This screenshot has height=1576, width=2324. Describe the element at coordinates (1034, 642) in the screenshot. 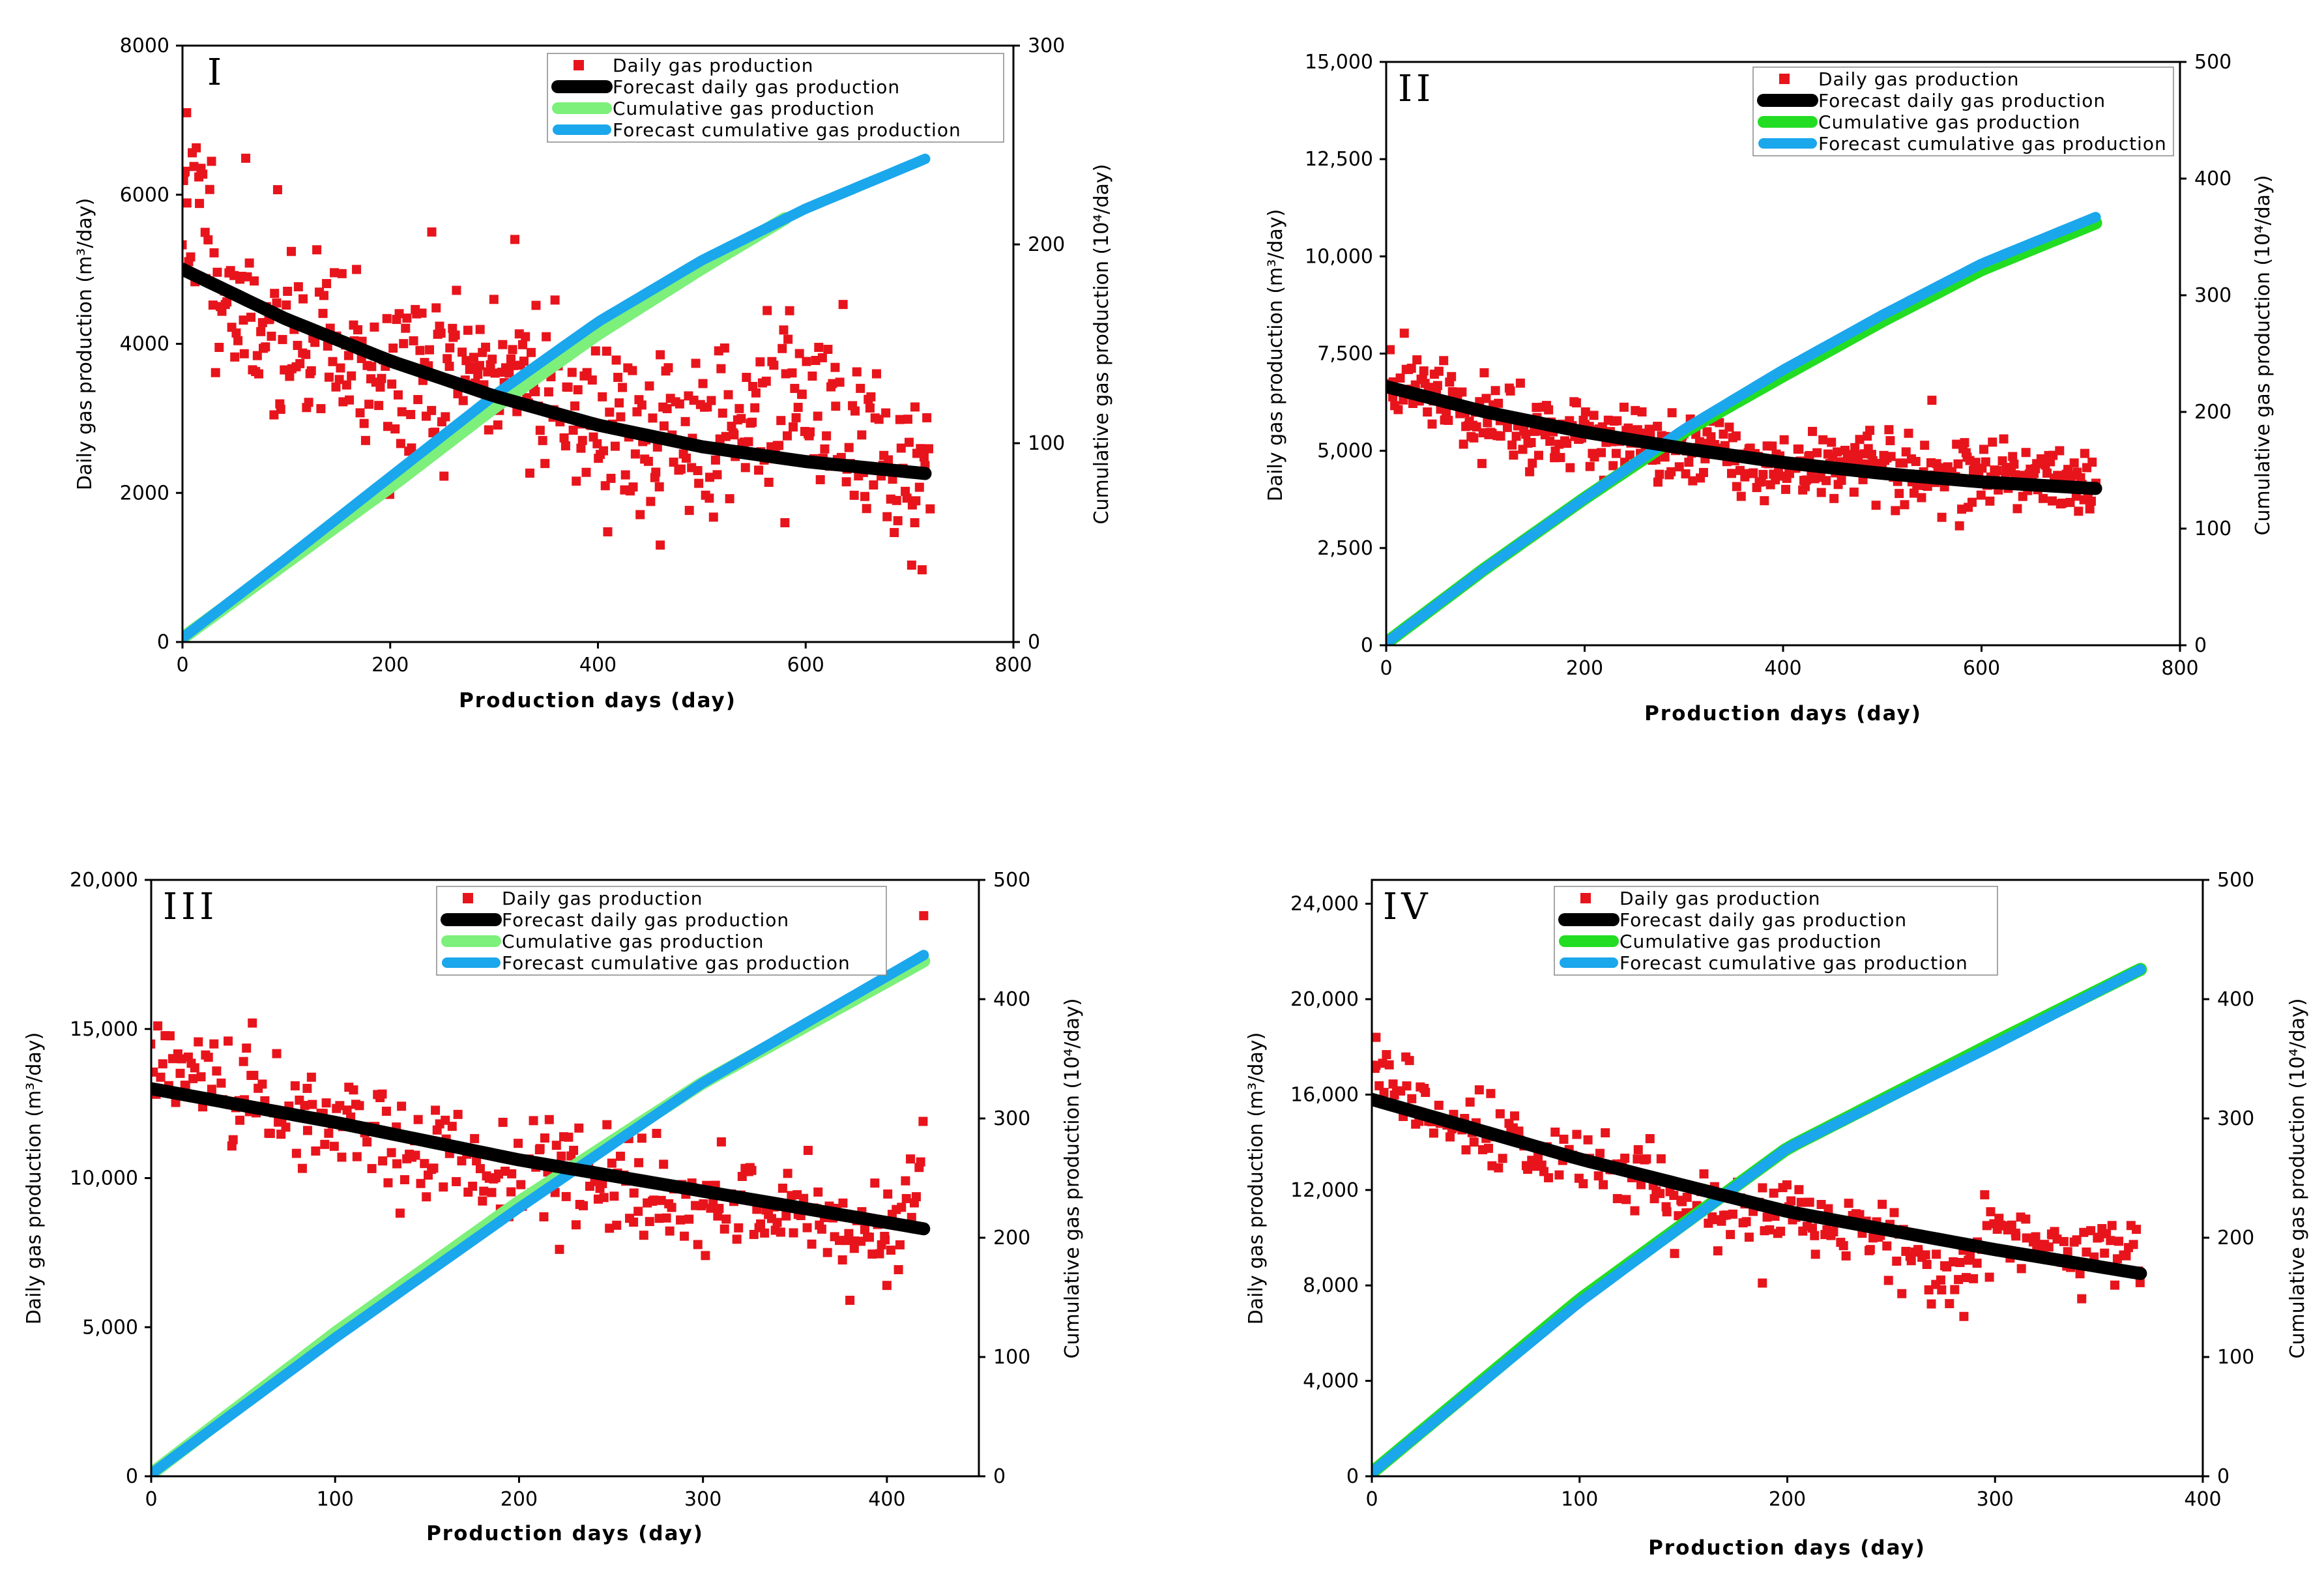

I see `y-right-tick-label: 0` at that location.